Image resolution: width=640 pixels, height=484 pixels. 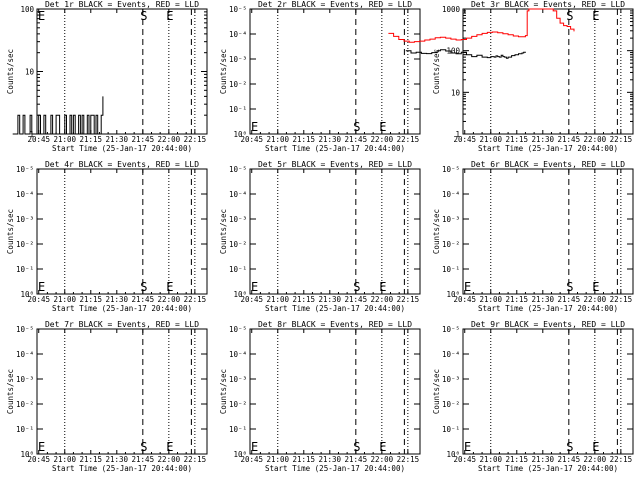 What do you see at coordinates (335, 324) in the screenshot?
I see `panel-title: Det 8r BLACK = Events, RED = LLD` at bounding box center [335, 324].